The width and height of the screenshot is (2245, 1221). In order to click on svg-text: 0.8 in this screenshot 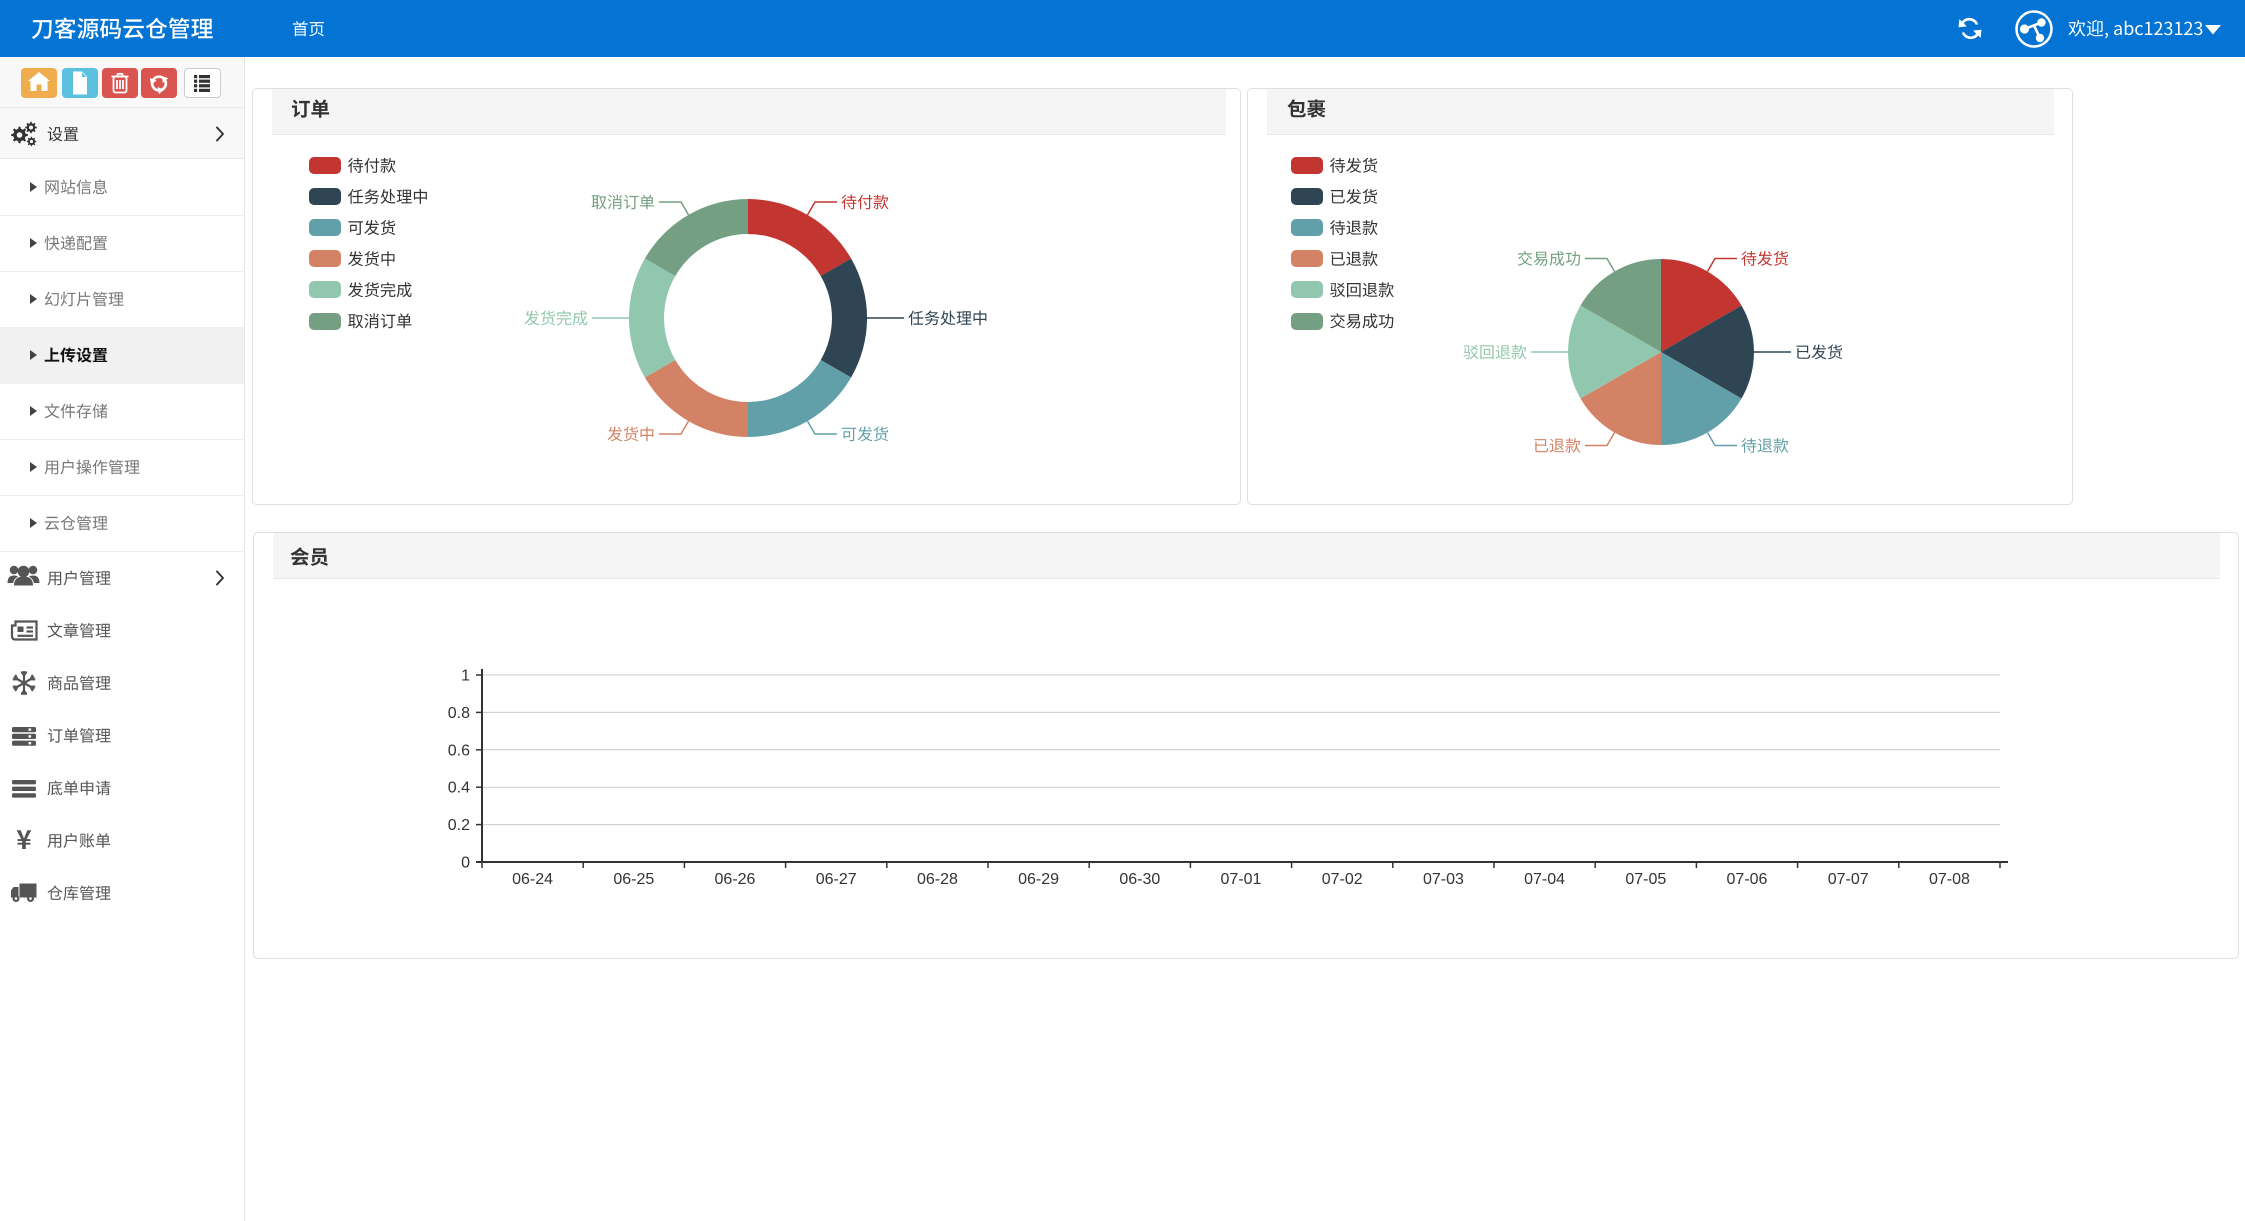, I will do `click(459, 713)`.